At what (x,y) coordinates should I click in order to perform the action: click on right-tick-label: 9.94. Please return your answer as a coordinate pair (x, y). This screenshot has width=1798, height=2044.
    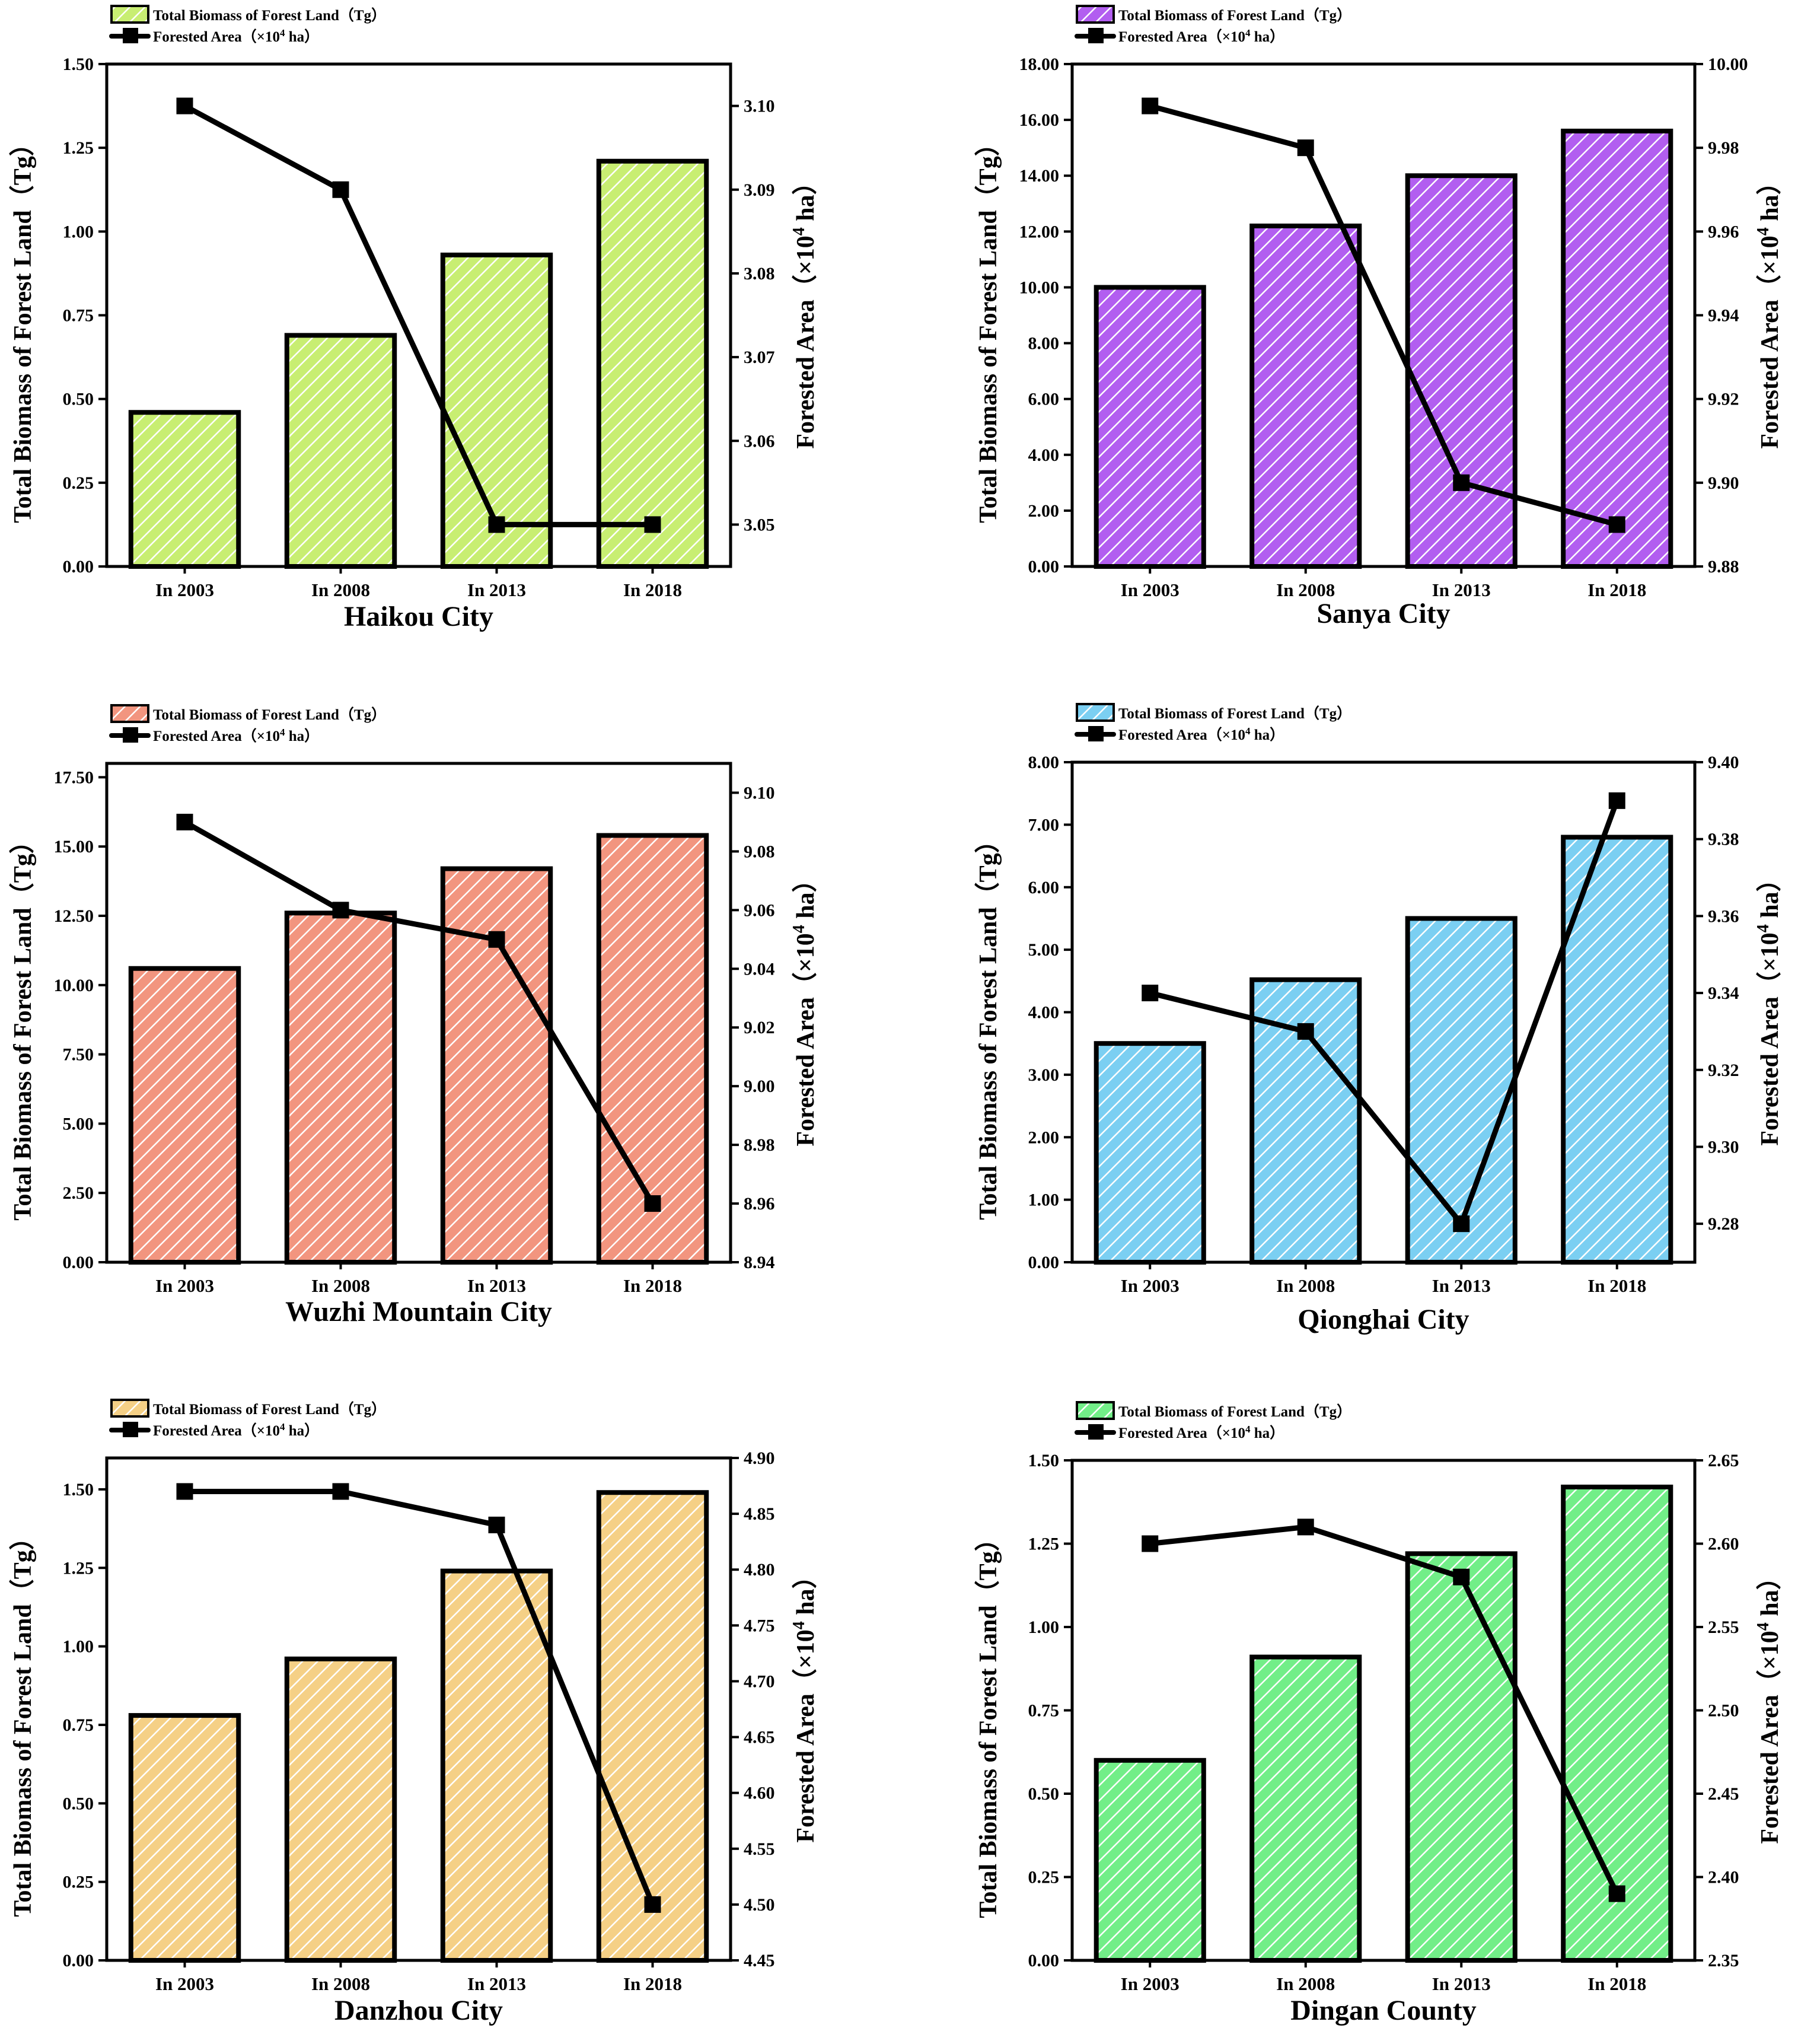
    Looking at the image, I should click on (1723, 316).